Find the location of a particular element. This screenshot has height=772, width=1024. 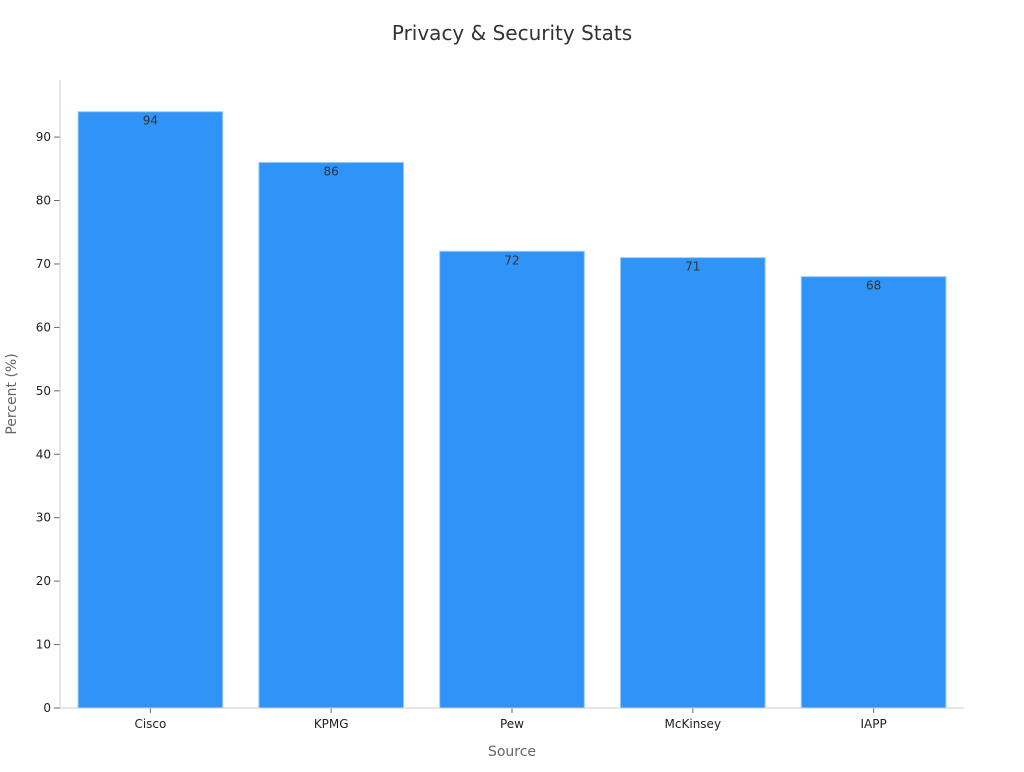

y-tick-label: 40 is located at coordinates (43, 454).